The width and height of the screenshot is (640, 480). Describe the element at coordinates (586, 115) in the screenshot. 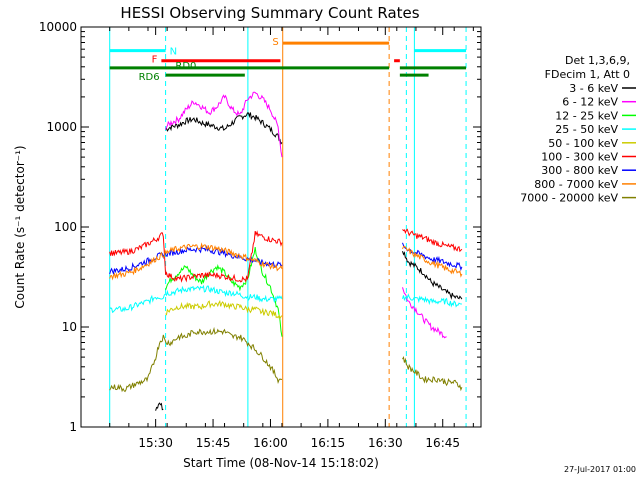

I see `legend-label-2: 12 - 25 keV` at that location.